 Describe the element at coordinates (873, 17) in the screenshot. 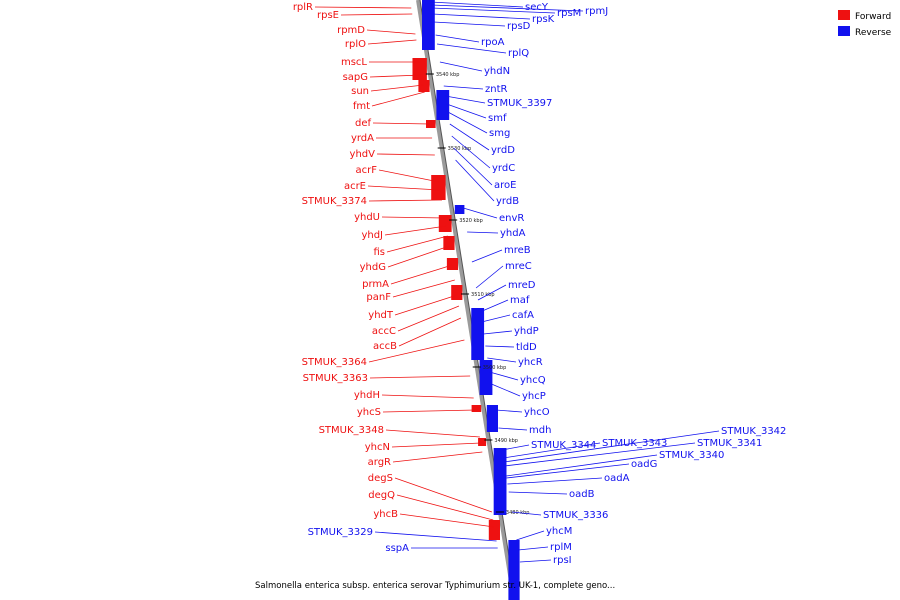

I see `legend-forward-label: Forward` at that location.